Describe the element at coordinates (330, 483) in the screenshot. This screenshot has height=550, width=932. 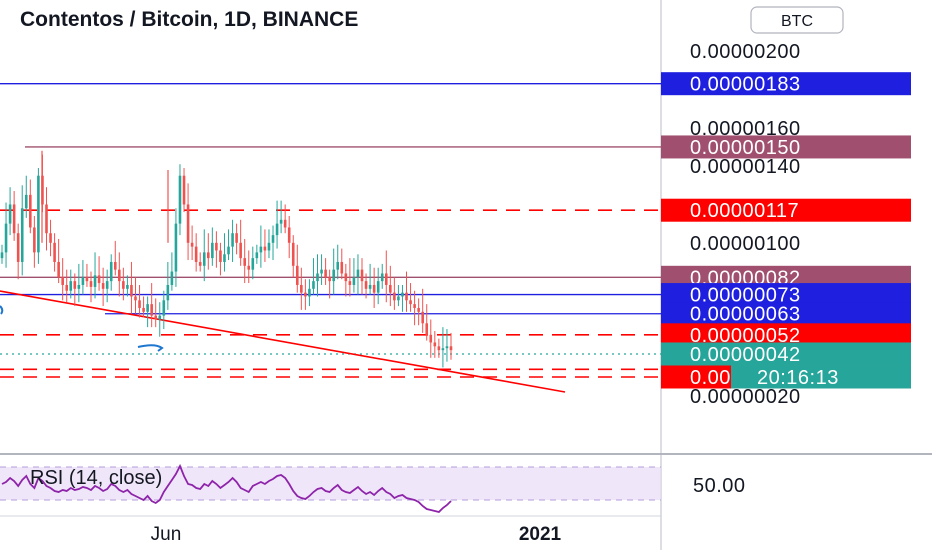
I see `rsi-band` at that location.